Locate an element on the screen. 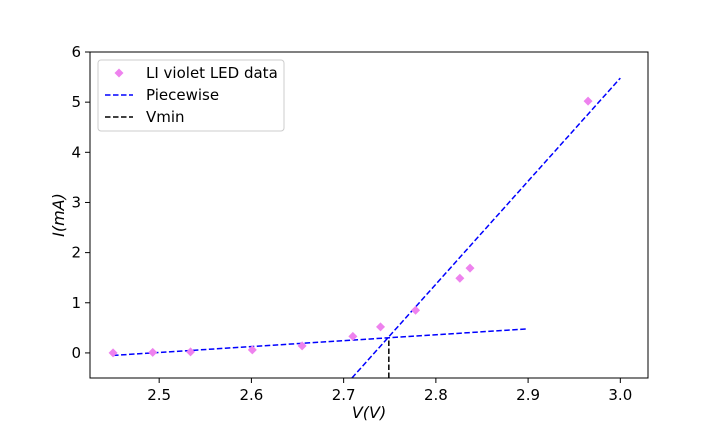 Image resolution: width=720 pixels, height=432 pixels. x-tick-label: 2.7 is located at coordinates (344, 395).